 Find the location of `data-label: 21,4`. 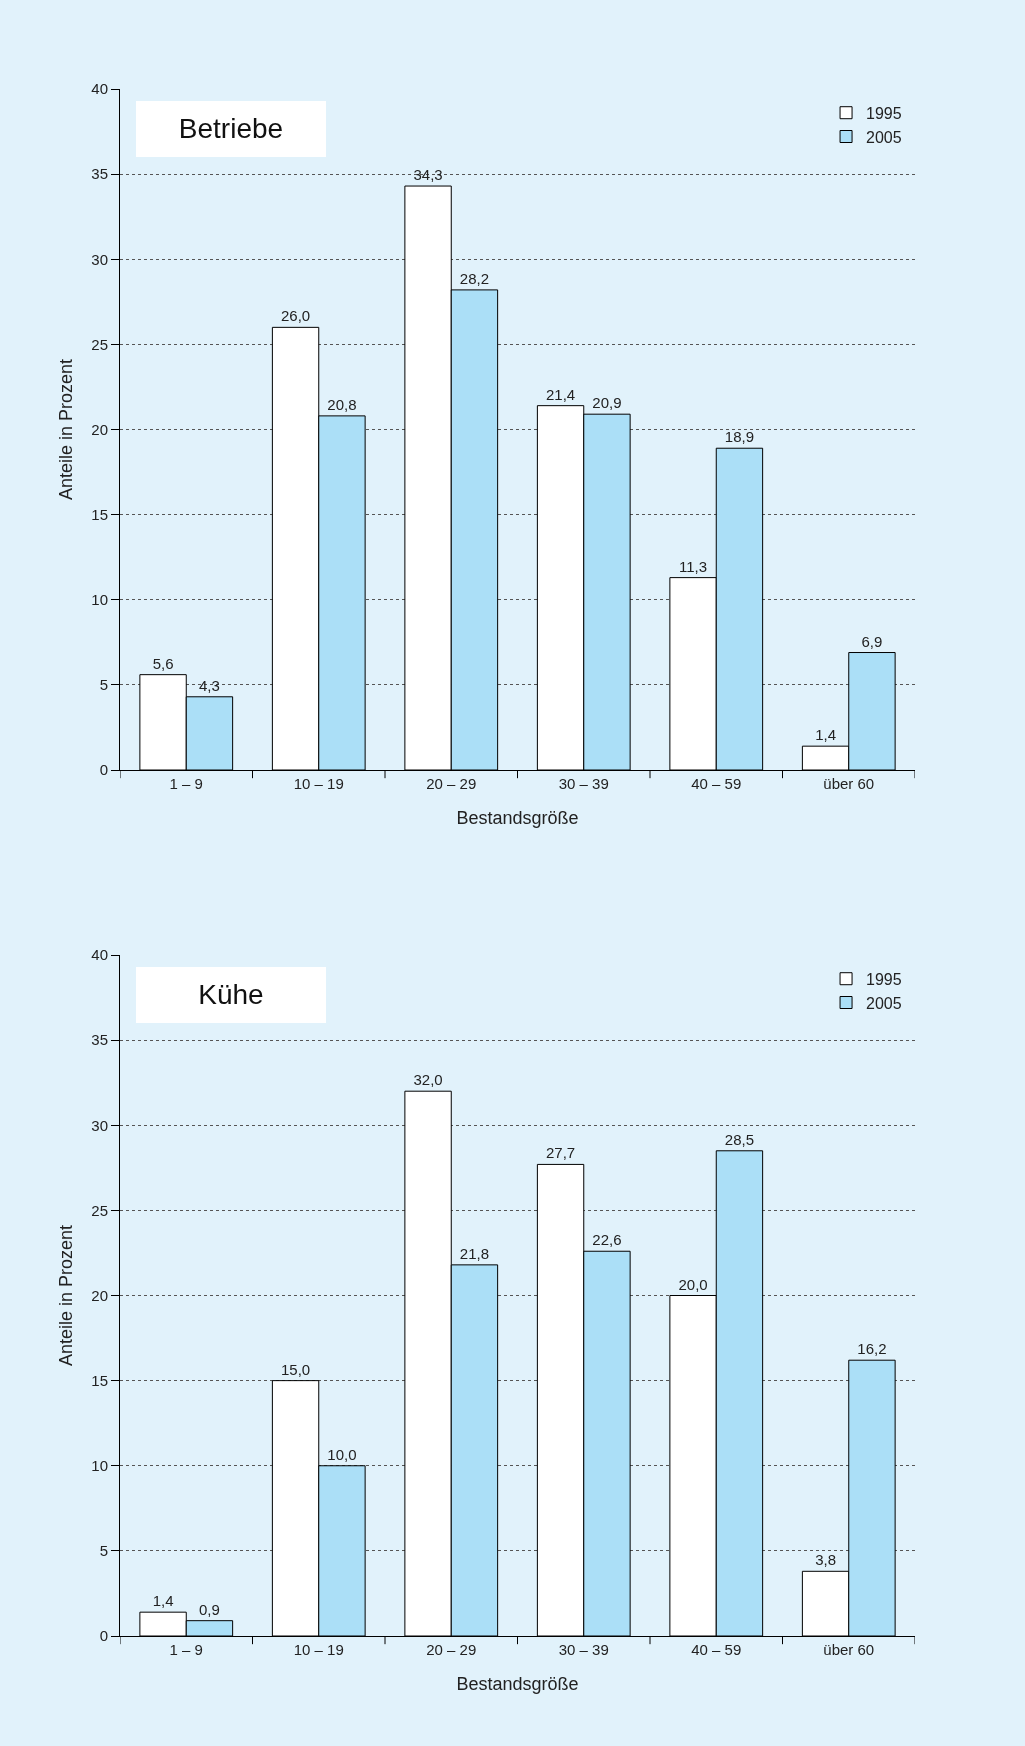

data-label: 21,4 is located at coordinates (560, 394).